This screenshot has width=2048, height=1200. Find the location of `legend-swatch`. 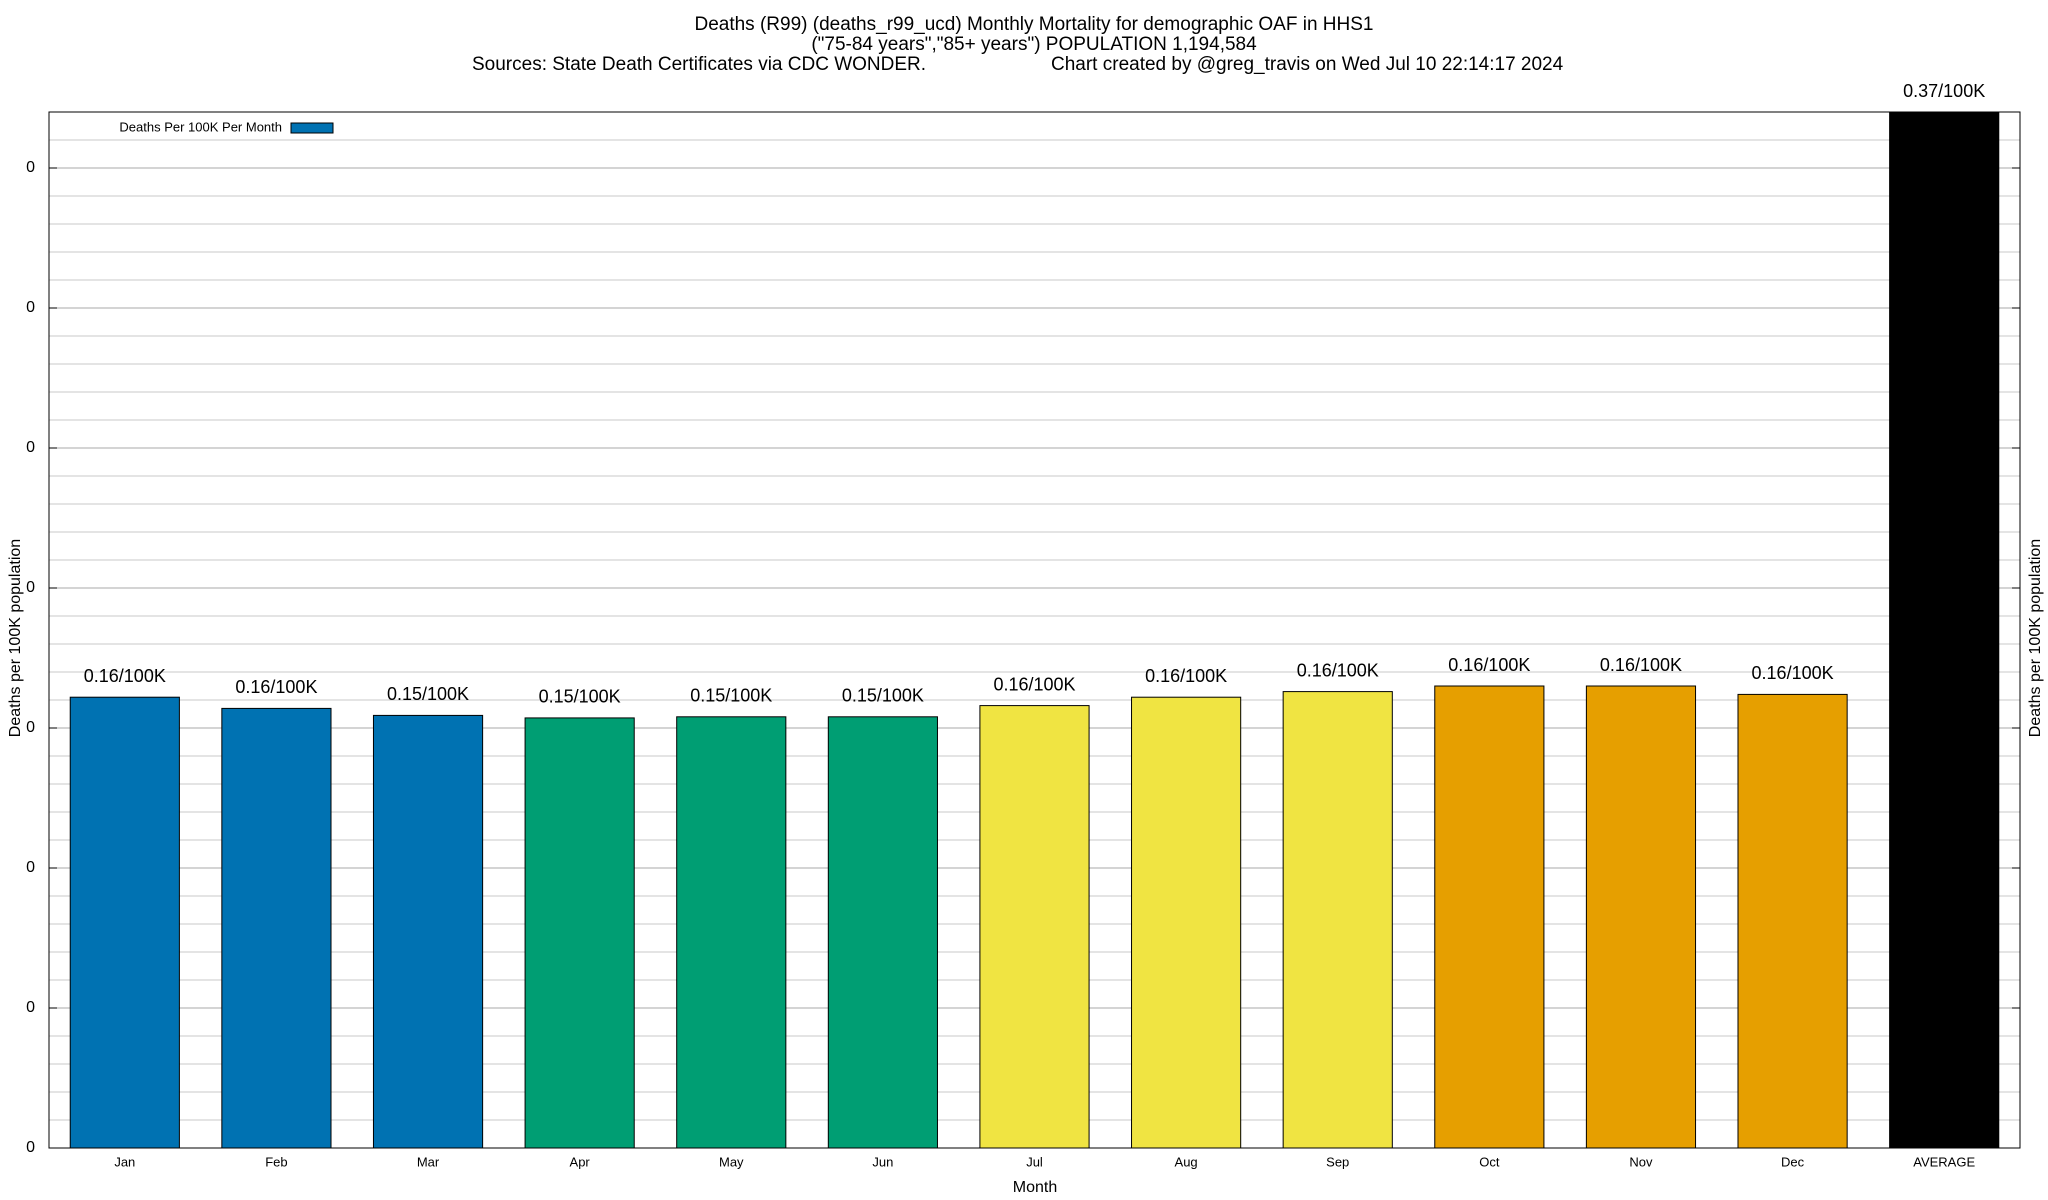

legend-swatch is located at coordinates (312, 128).